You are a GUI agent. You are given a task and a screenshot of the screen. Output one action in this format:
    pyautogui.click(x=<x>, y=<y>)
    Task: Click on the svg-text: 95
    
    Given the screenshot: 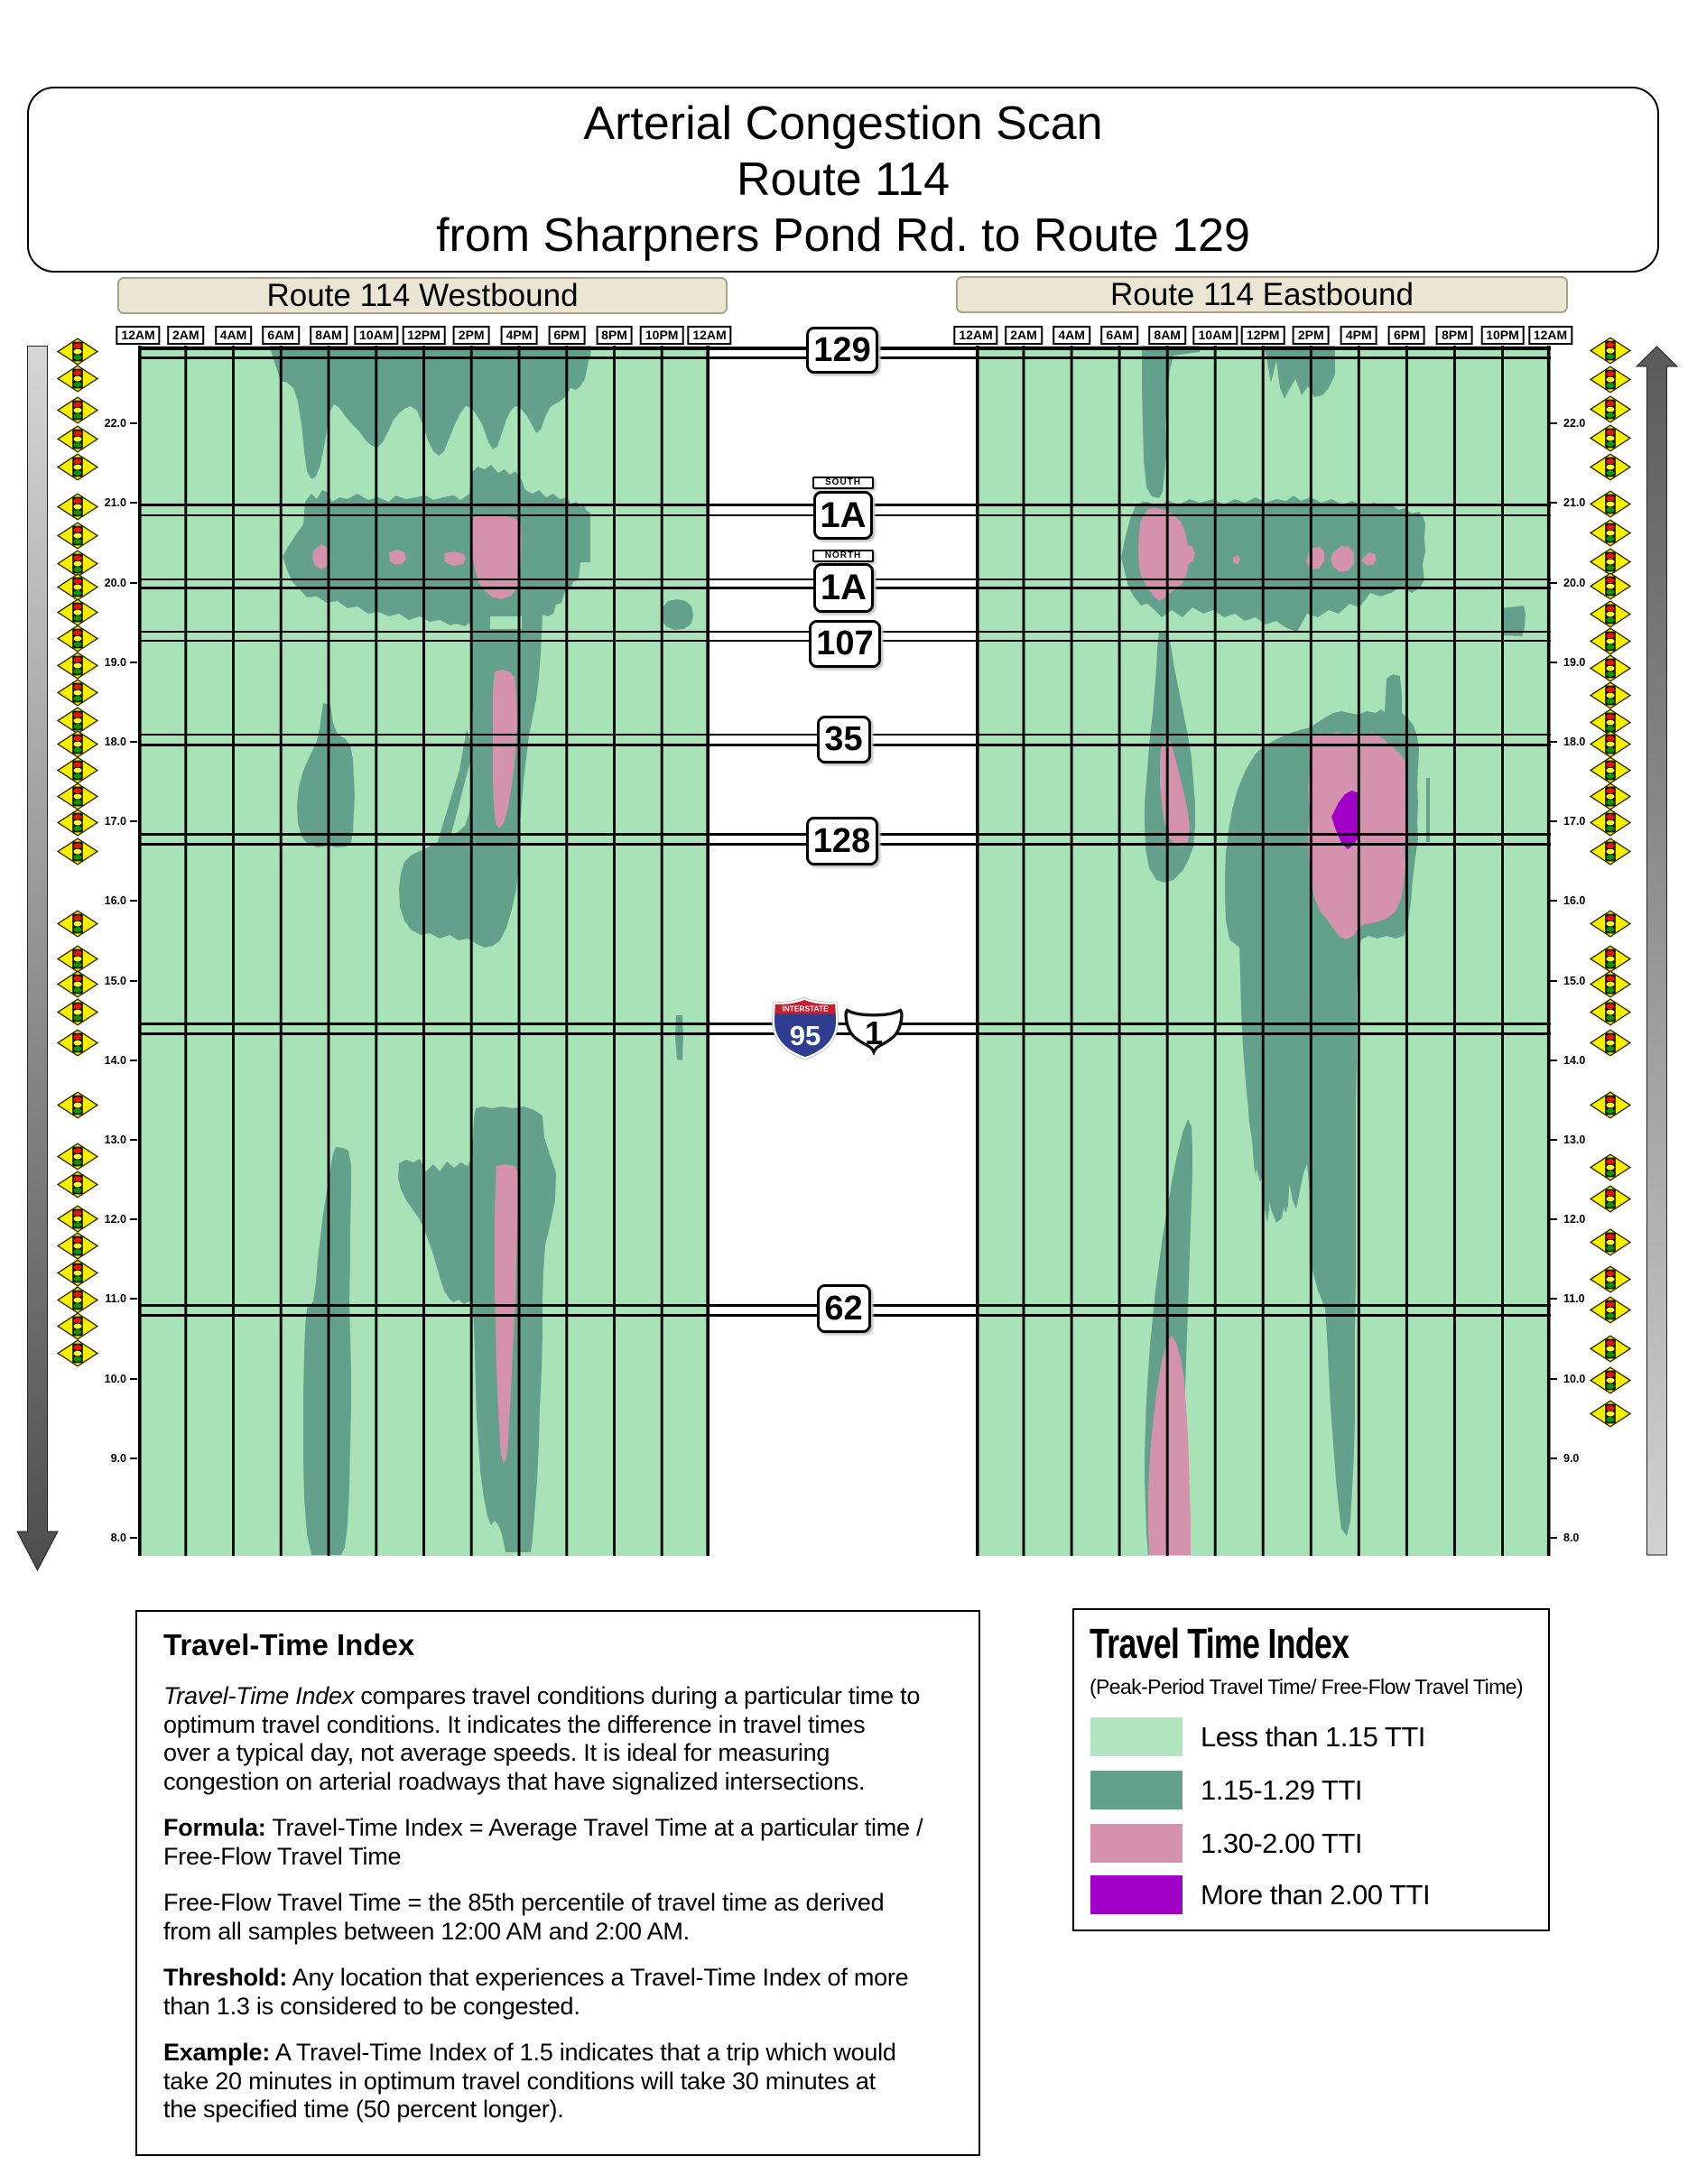 What is the action you would take?
    pyautogui.click(x=806, y=1035)
    